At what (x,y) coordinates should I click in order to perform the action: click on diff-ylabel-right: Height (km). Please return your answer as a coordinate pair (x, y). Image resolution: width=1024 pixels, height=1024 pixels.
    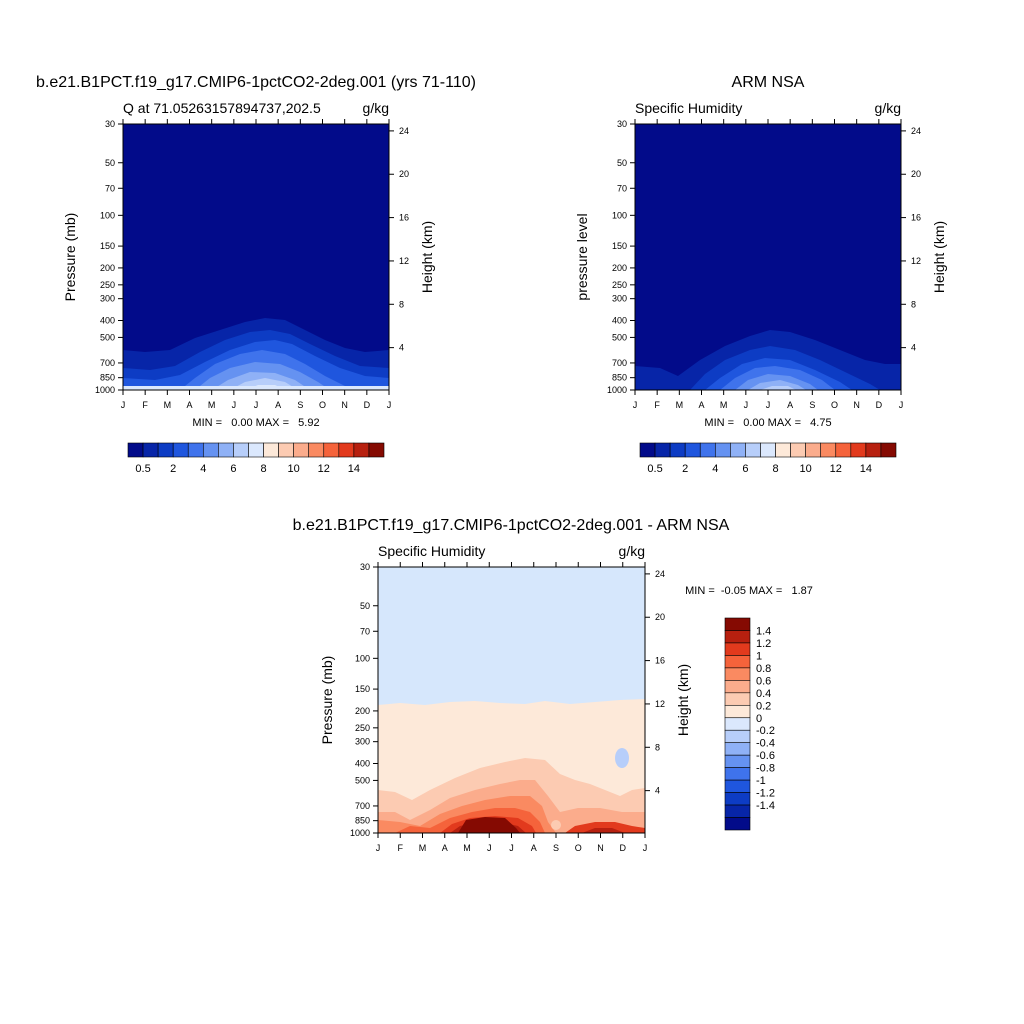
    Looking at the image, I should click on (683, 700).